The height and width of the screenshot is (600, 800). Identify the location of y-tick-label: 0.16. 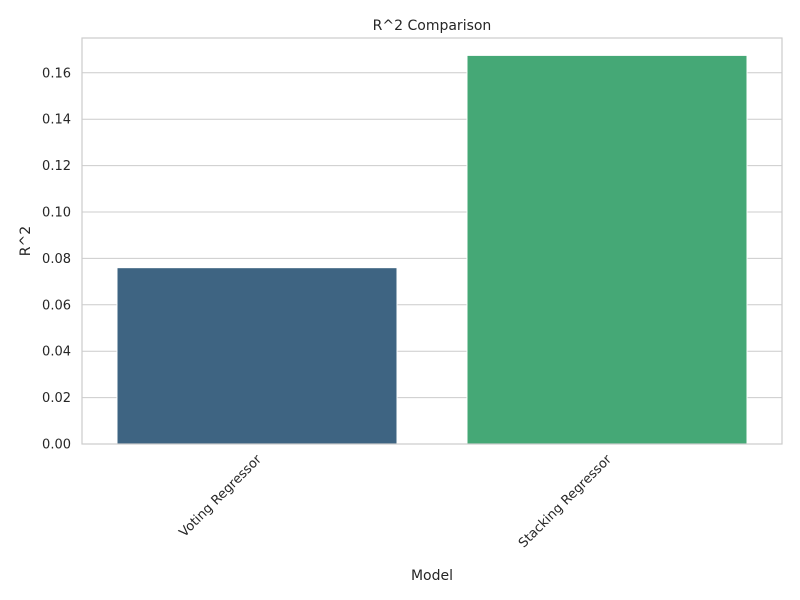
(56, 73).